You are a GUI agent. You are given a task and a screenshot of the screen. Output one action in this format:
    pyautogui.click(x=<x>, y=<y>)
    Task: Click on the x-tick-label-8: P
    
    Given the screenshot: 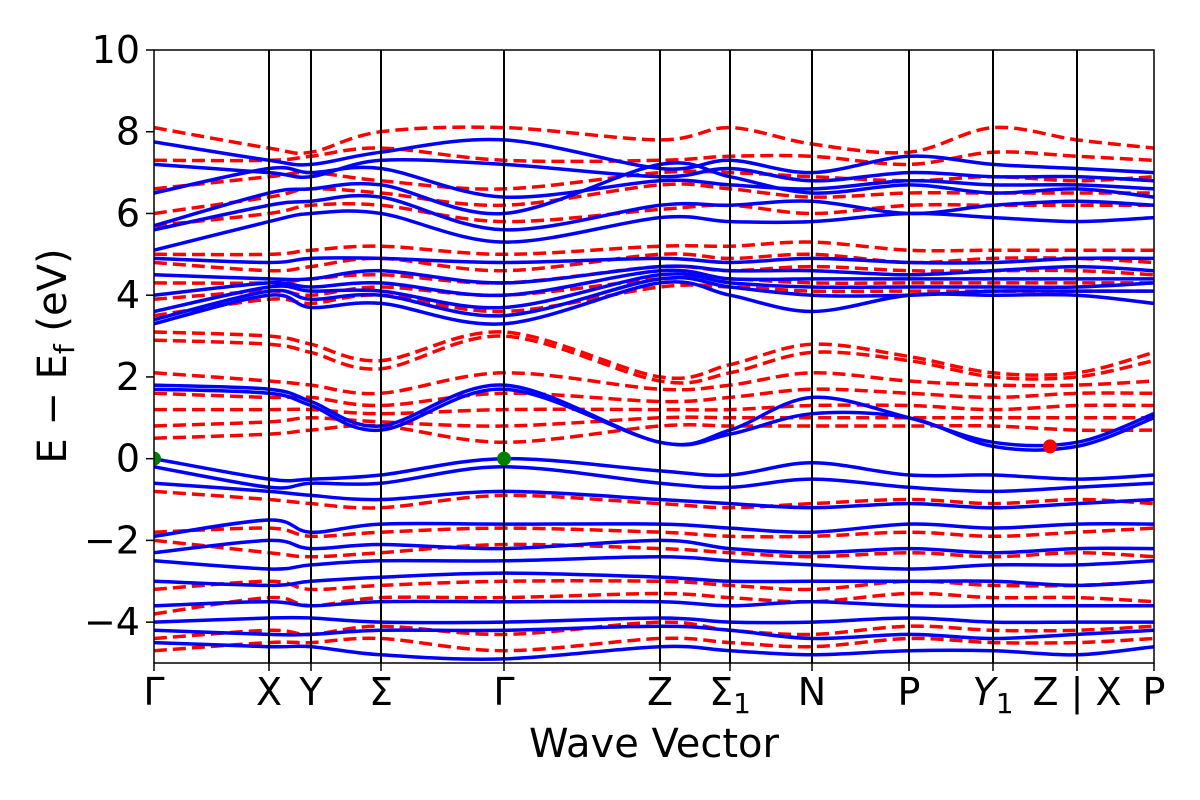 What is the action you would take?
    pyautogui.click(x=909, y=692)
    